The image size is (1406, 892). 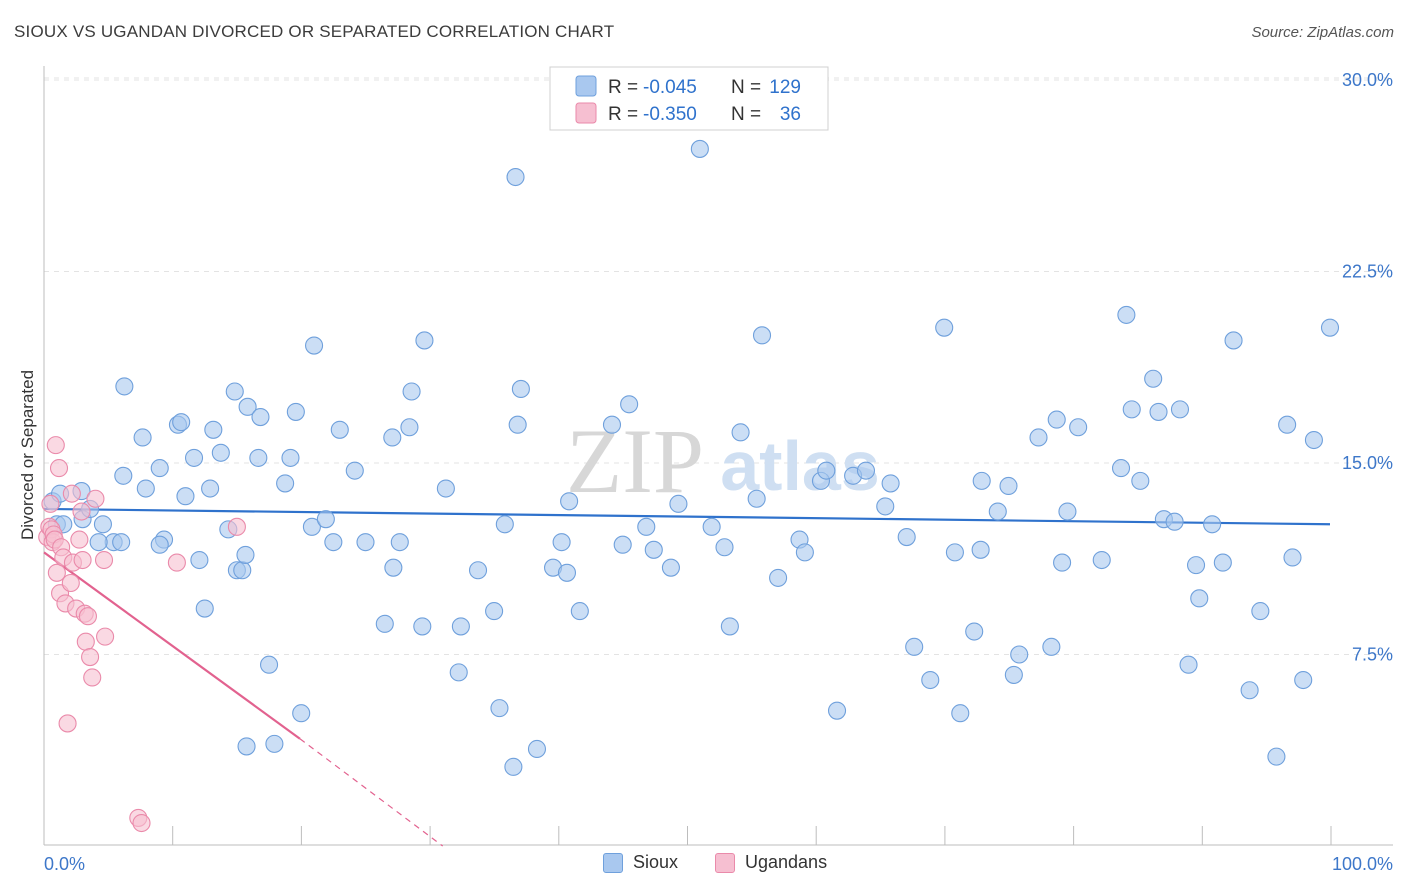 I want to click on legend-item-ugandans: Ugandans, so click(x=771, y=862).